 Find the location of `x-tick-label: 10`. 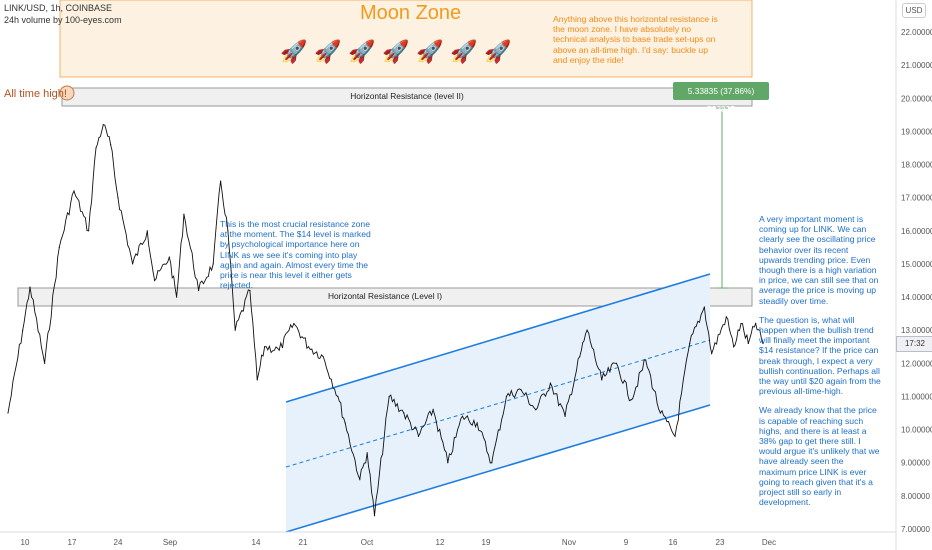

x-tick-label: 10 is located at coordinates (25, 542).